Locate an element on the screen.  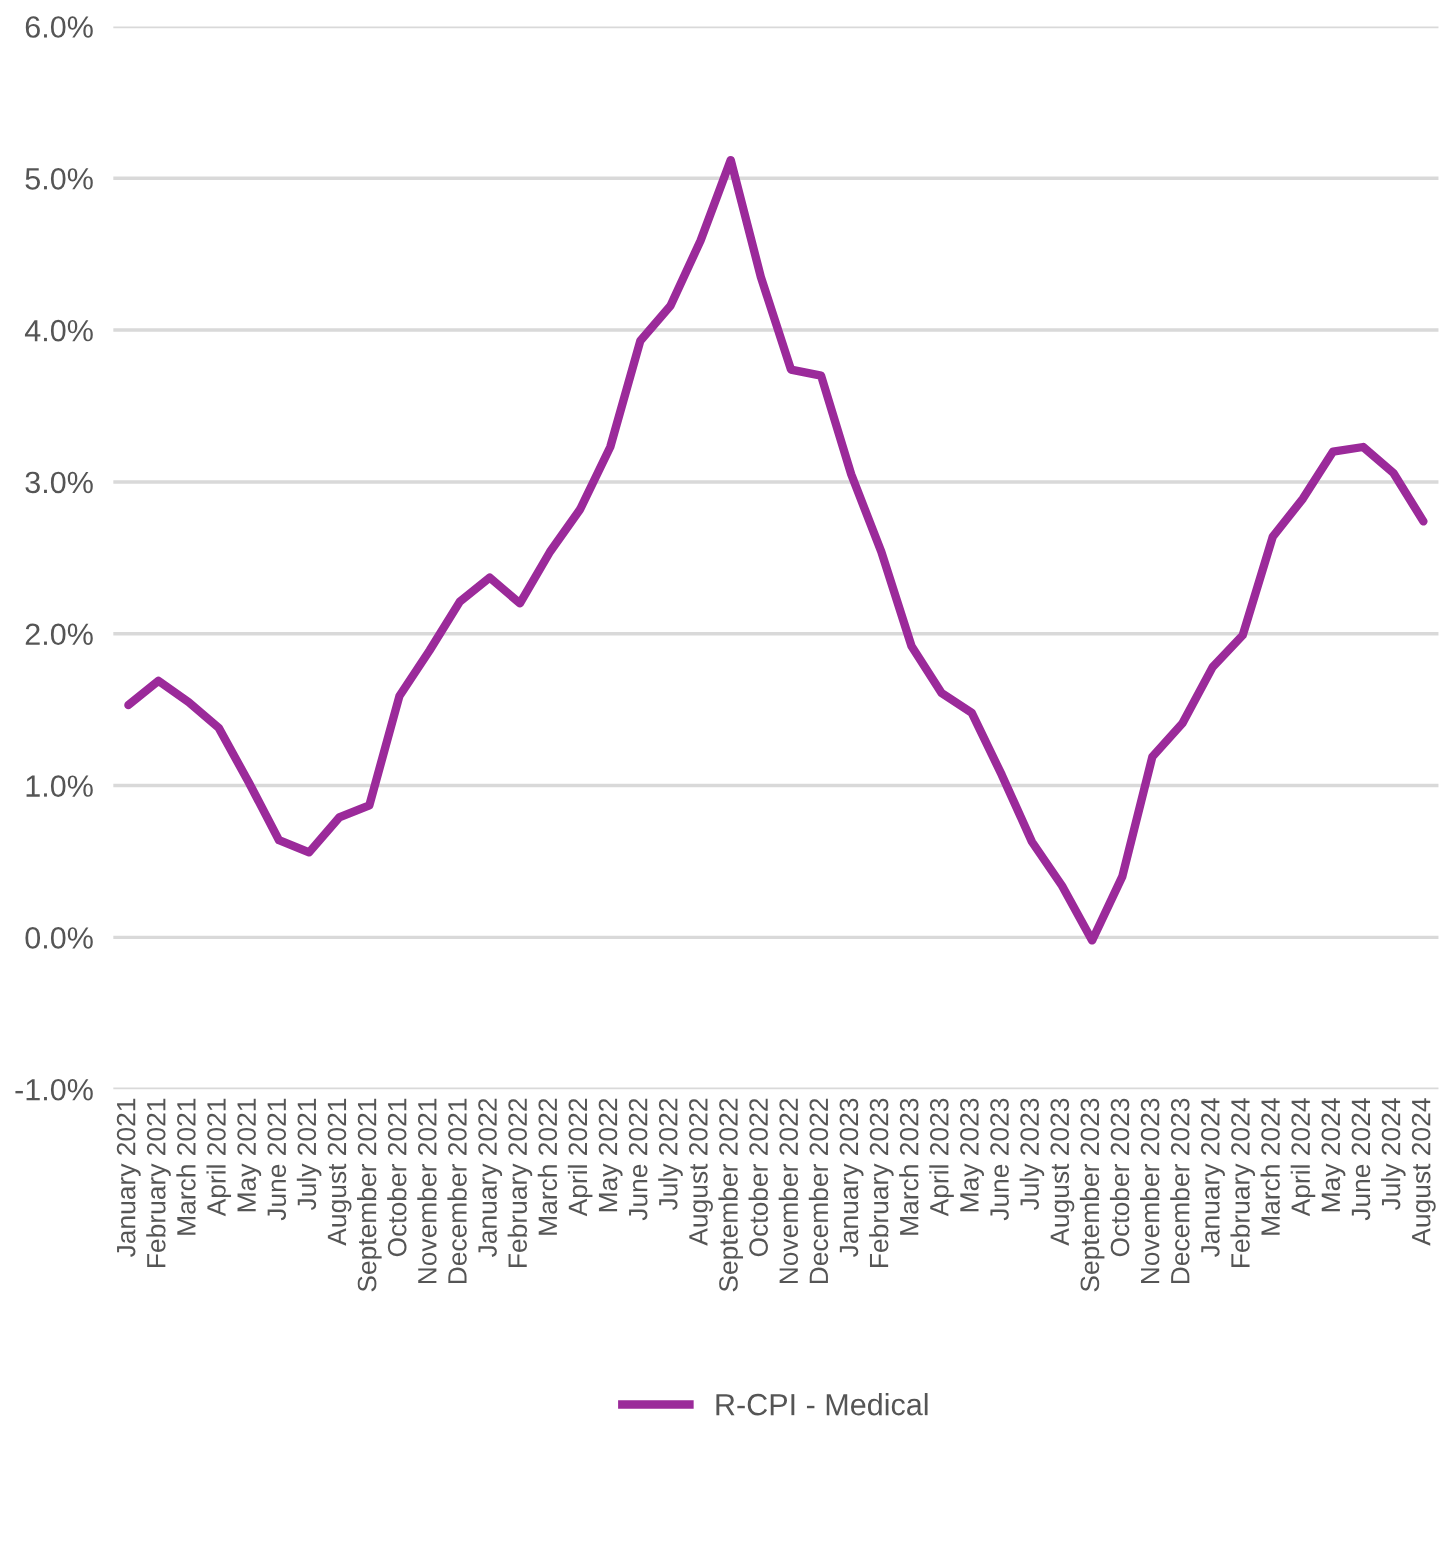
x-tick-label: December 2021 is located at coordinates (457, 1191).